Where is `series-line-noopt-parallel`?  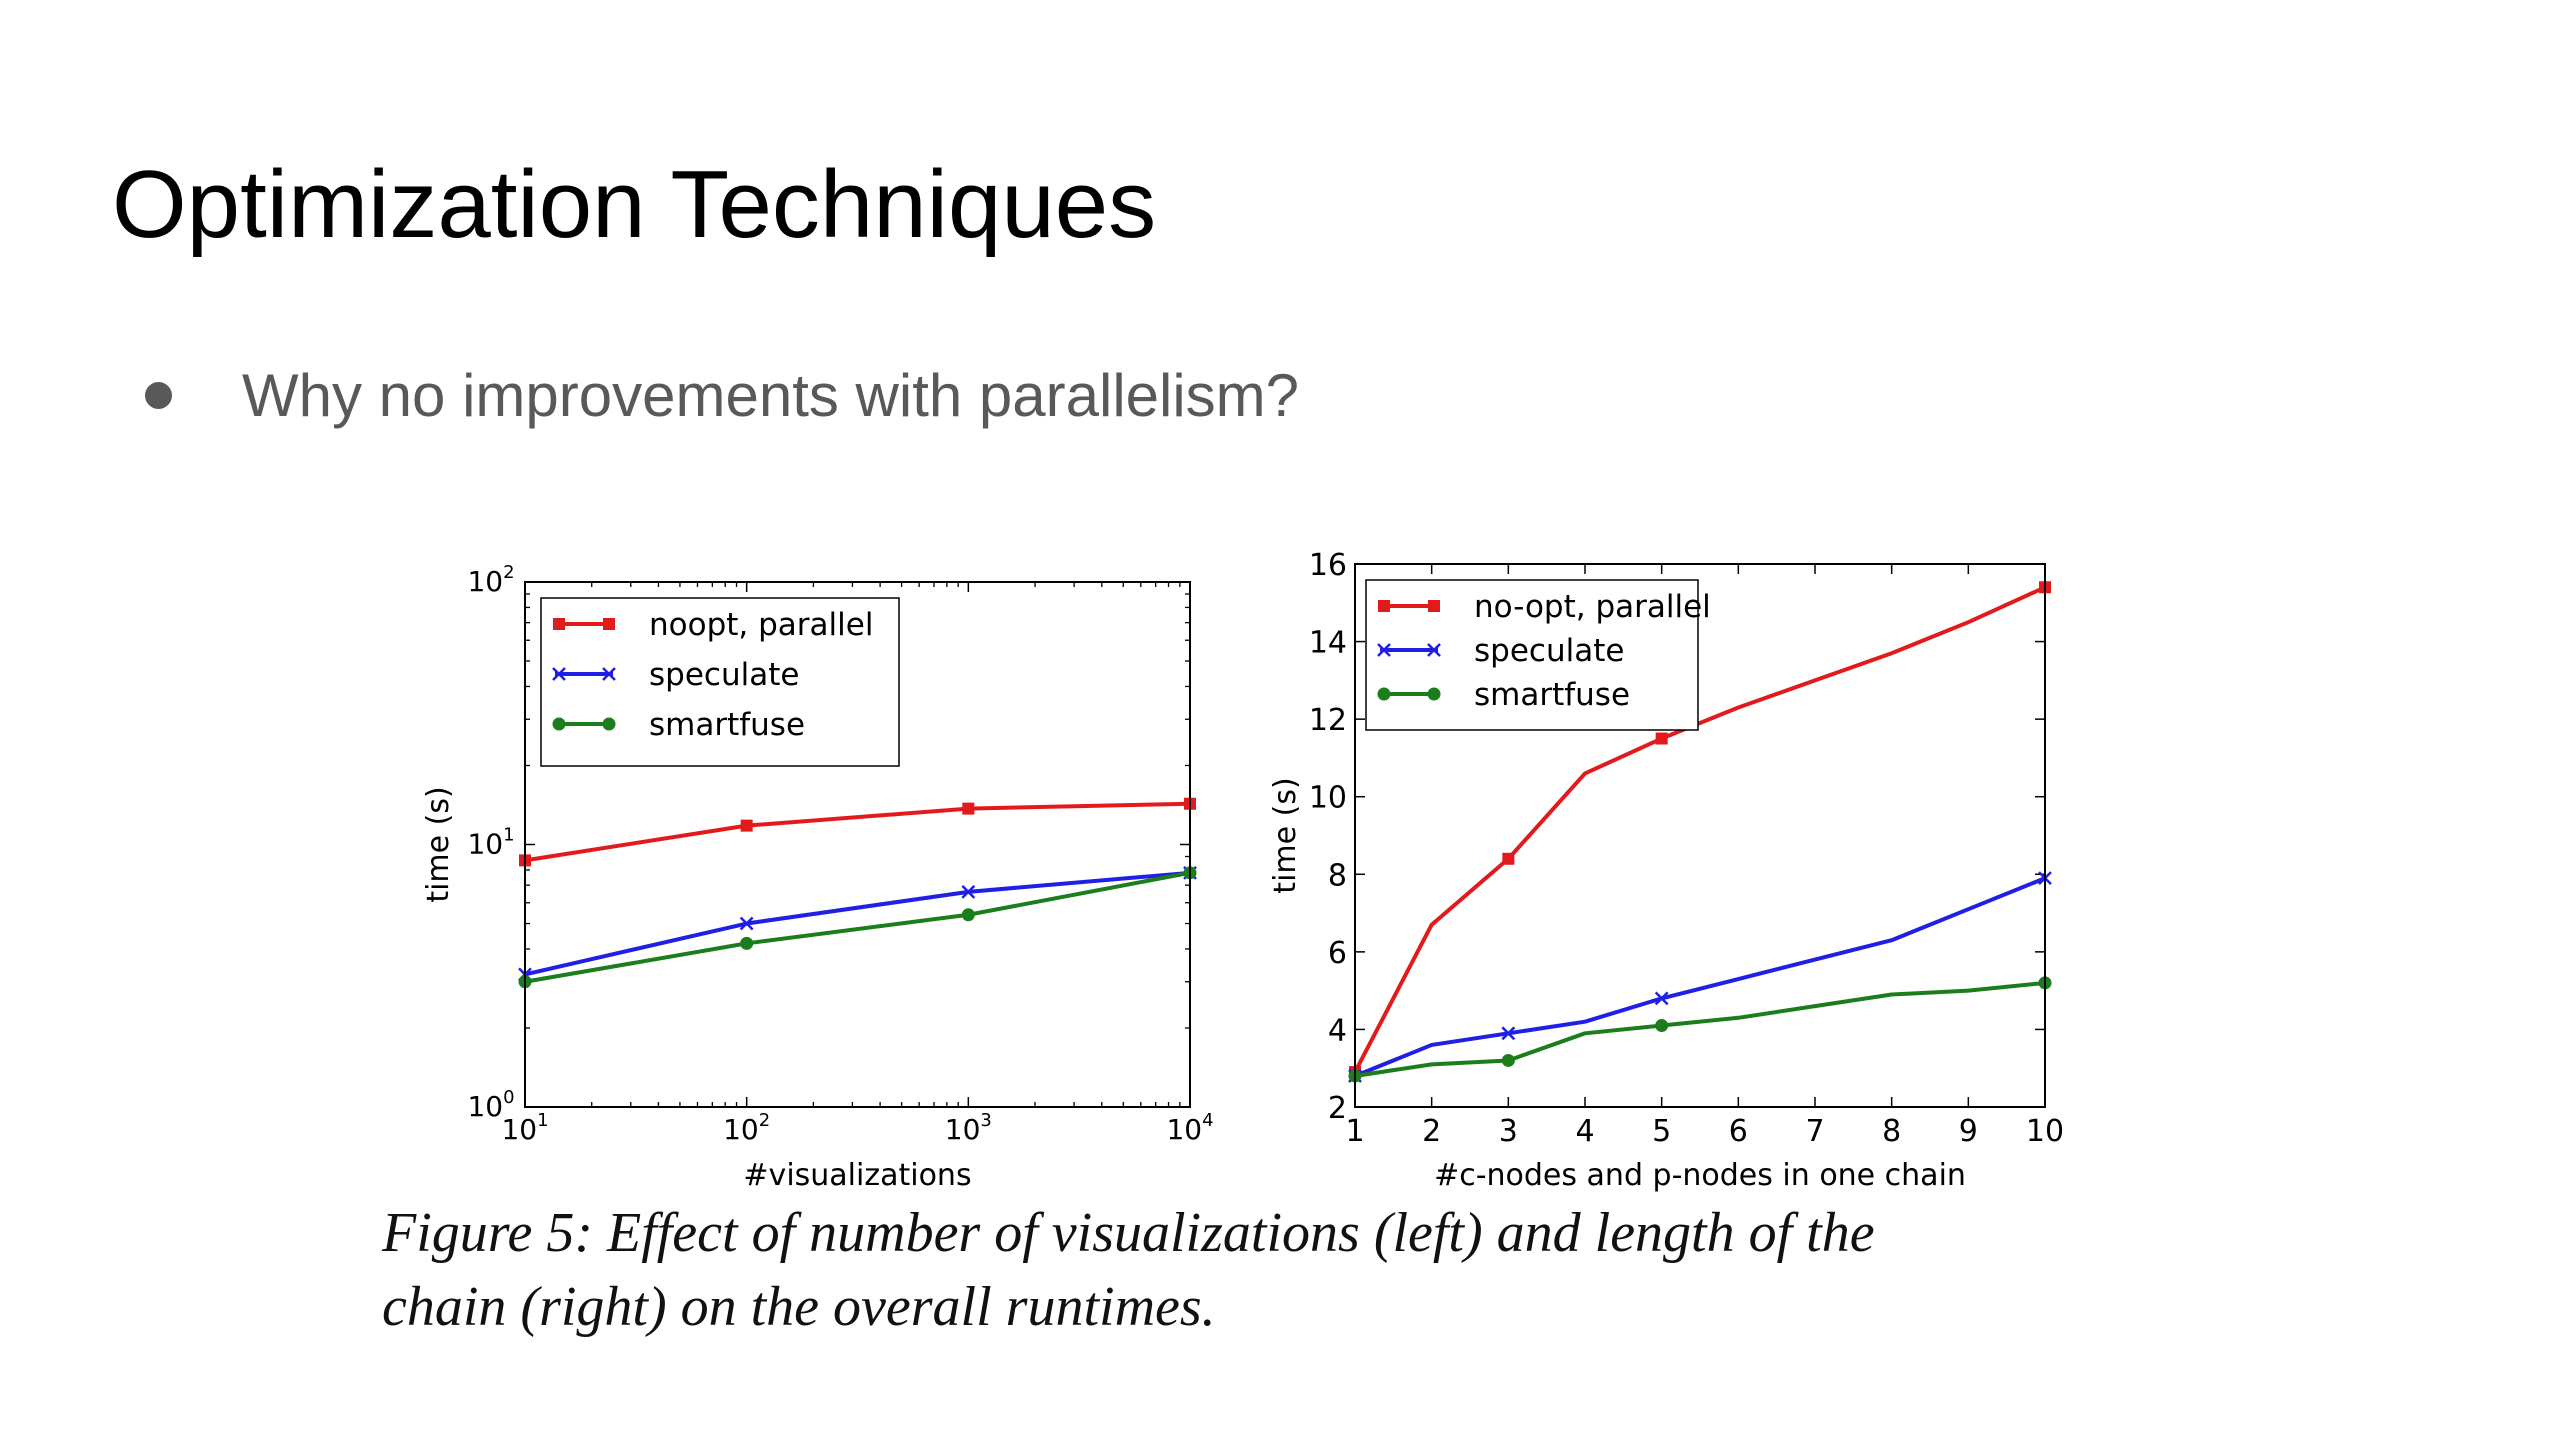
series-line-noopt-parallel is located at coordinates (857, 832).